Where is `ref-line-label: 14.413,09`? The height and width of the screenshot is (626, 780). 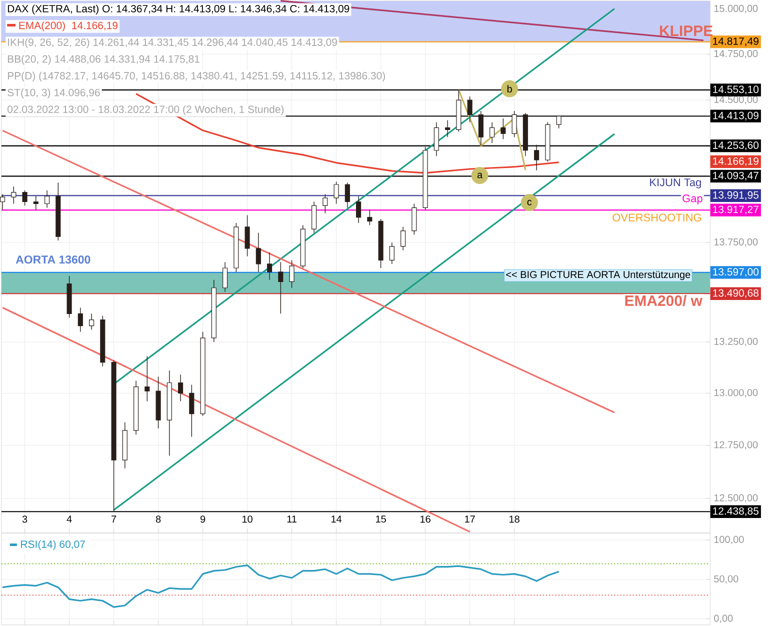 ref-line-label: 14.413,09 is located at coordinates (735, 116).